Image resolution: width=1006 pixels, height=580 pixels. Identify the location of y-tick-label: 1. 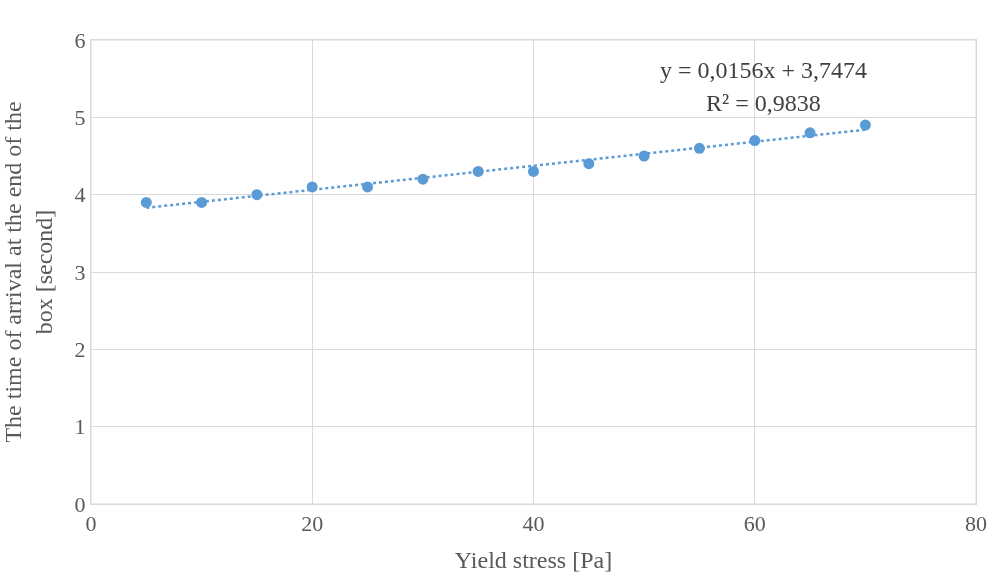
(80, 427).